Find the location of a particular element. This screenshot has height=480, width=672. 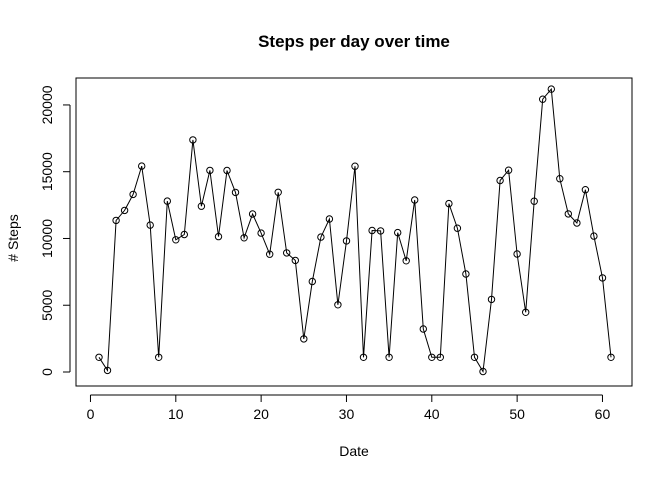

x-axis-label: Date is located at coordinates (354, 451).